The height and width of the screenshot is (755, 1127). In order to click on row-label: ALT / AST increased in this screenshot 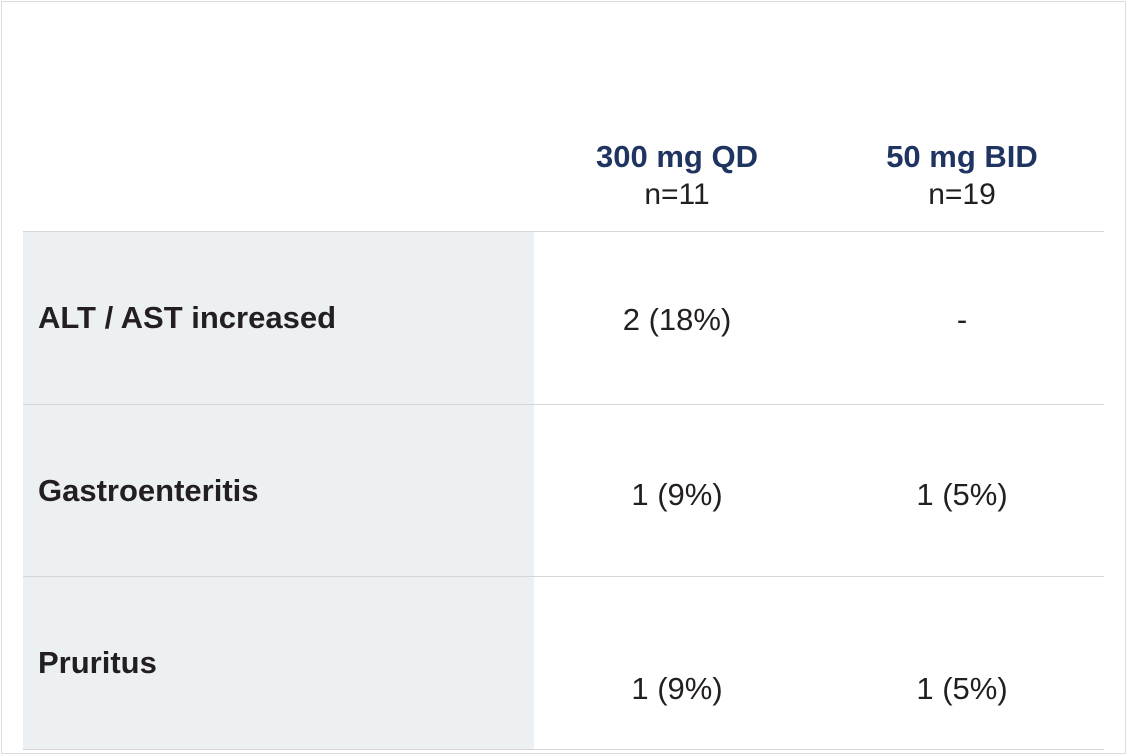, I will do `click(187, 317)`.